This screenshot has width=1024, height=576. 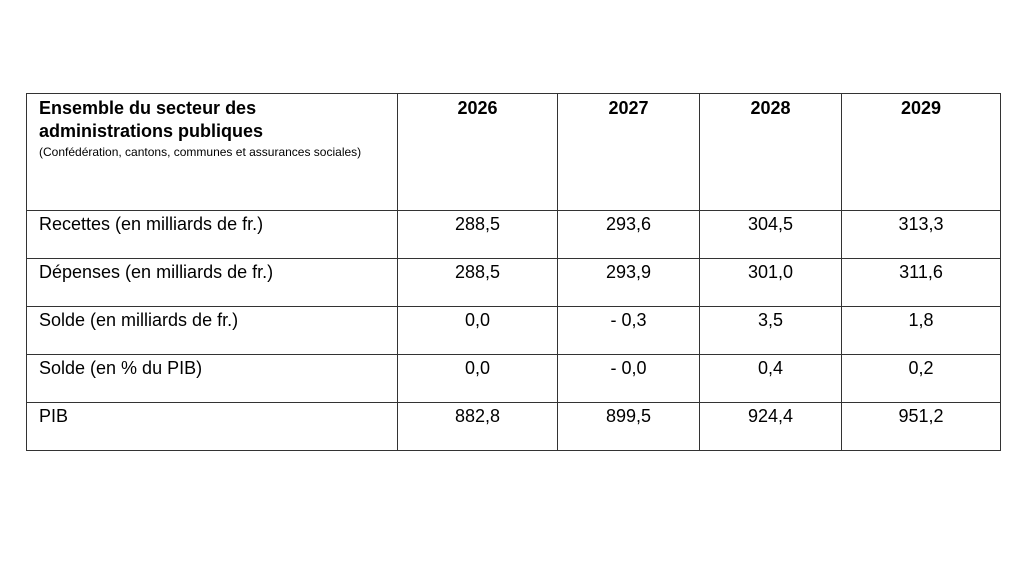 What do you see at coordinates (212, 234) in the screenshot?
I see `row-label: Recettes (en milliards de fr.)` at bounding box center [212, 234].